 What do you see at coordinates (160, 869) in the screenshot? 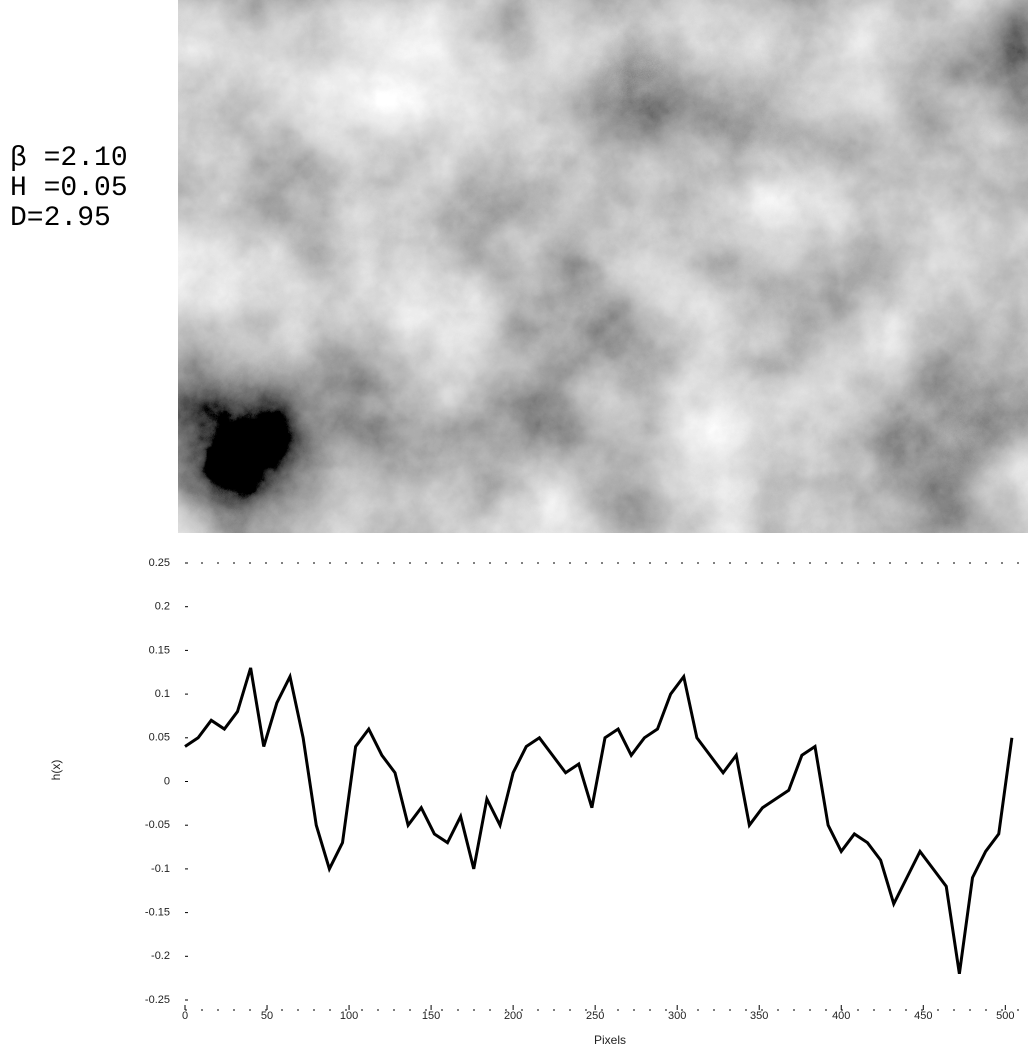
I see `y-tick-label: -0.1` at bounding box center [160, 869].